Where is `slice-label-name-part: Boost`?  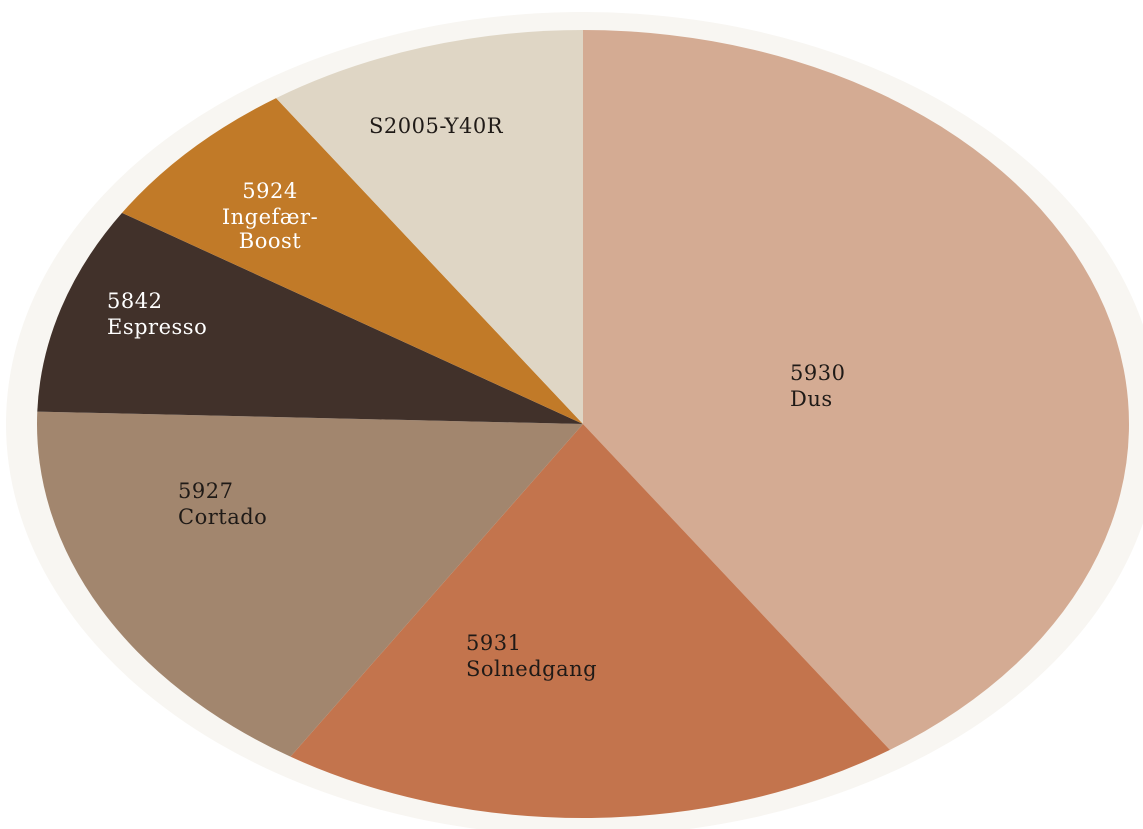 slice-label-name-part: Boost is located at coordinates (270, 241).